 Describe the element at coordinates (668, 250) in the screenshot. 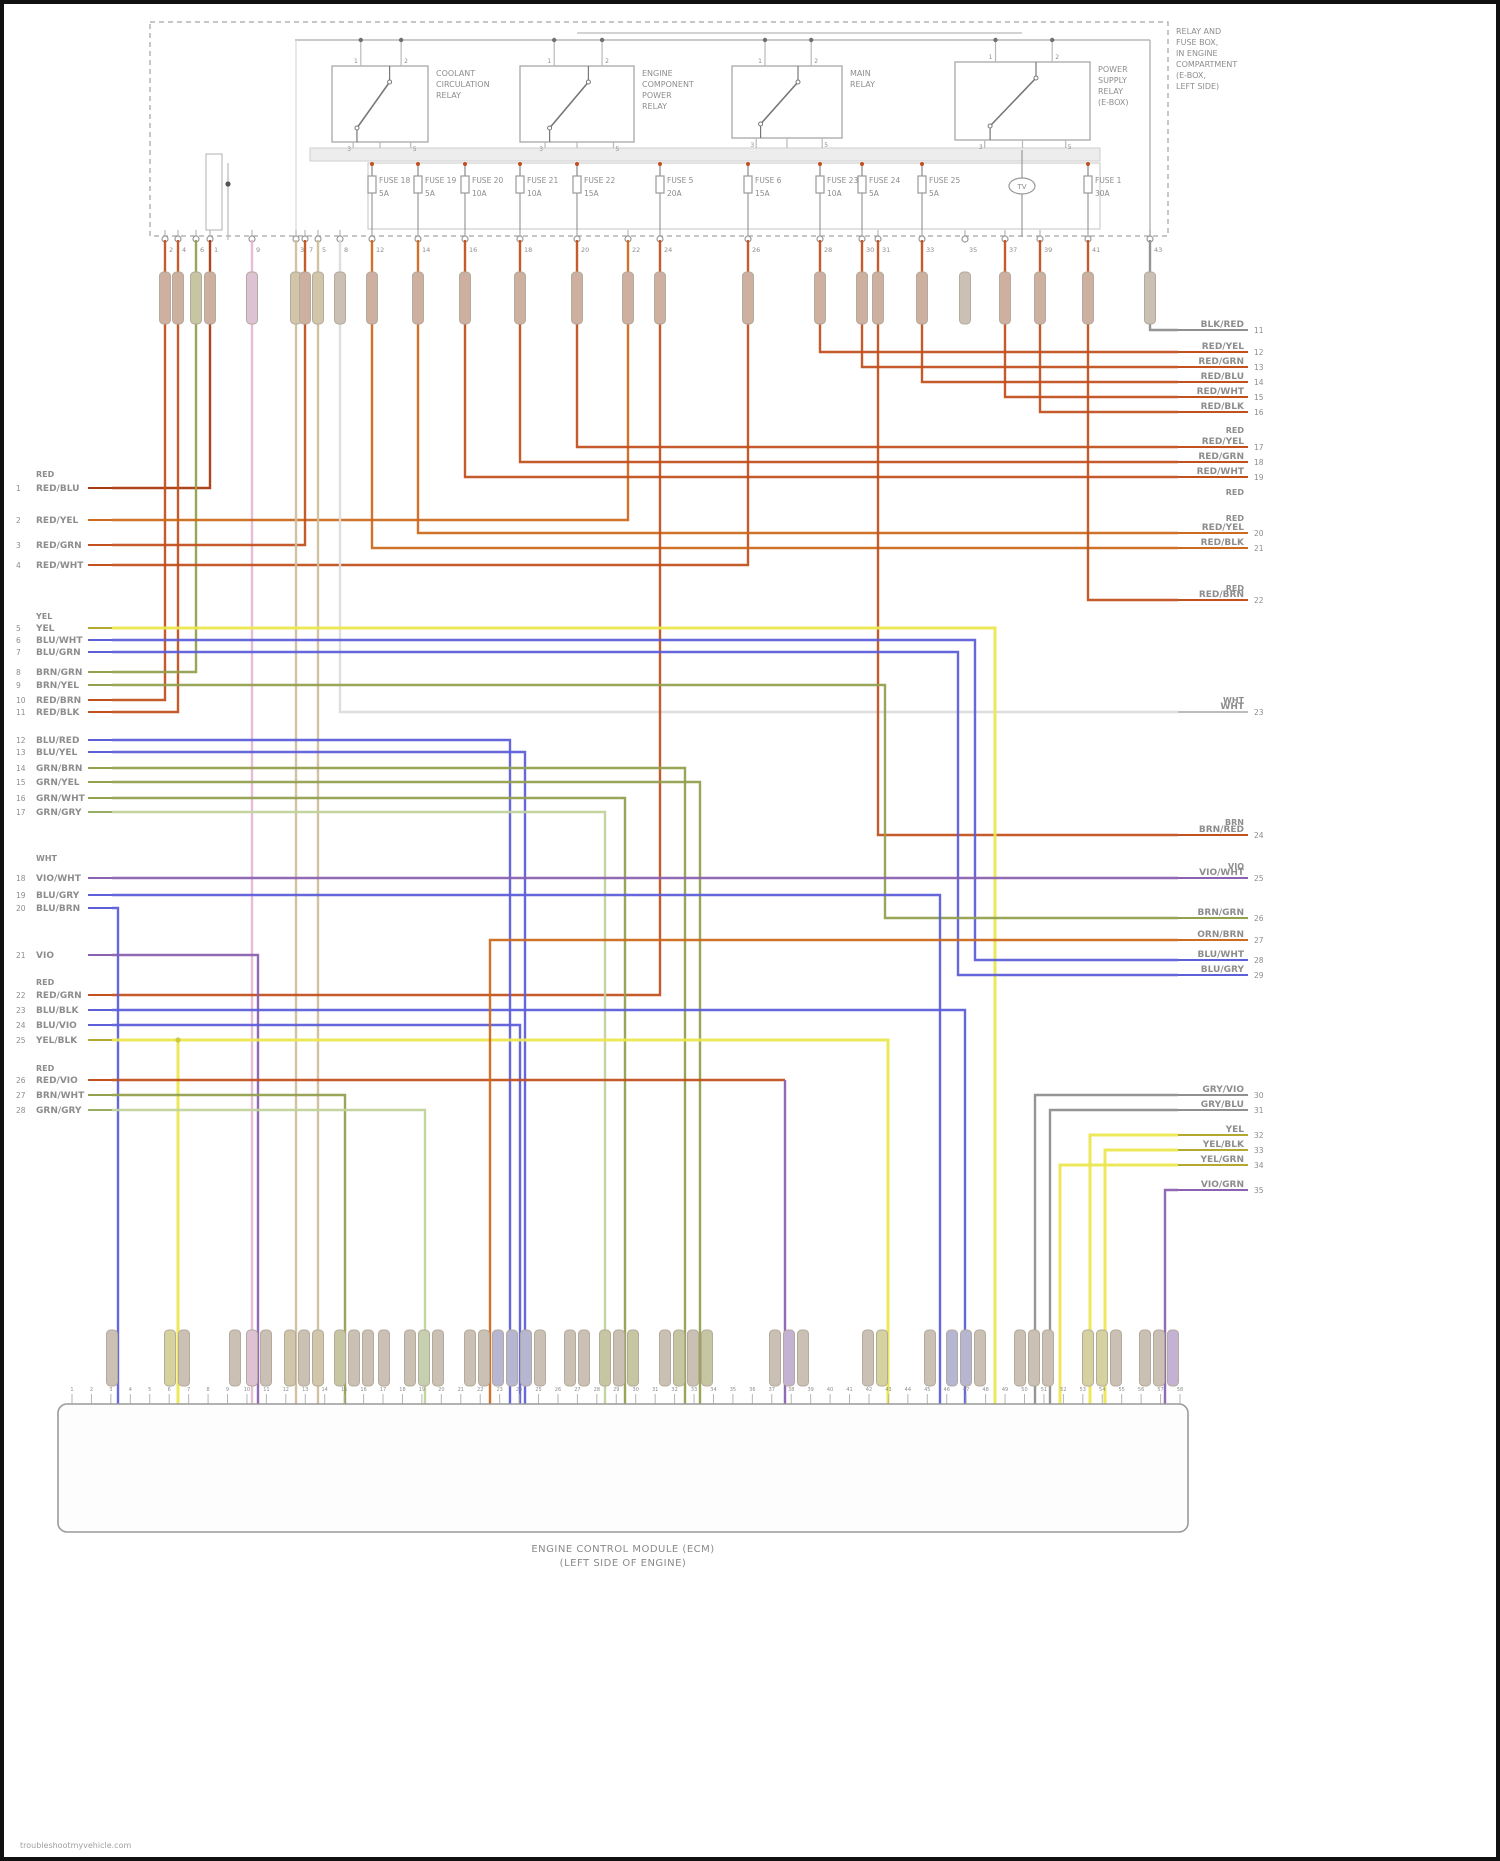

I see `connector-pin-number: 24` at that location.